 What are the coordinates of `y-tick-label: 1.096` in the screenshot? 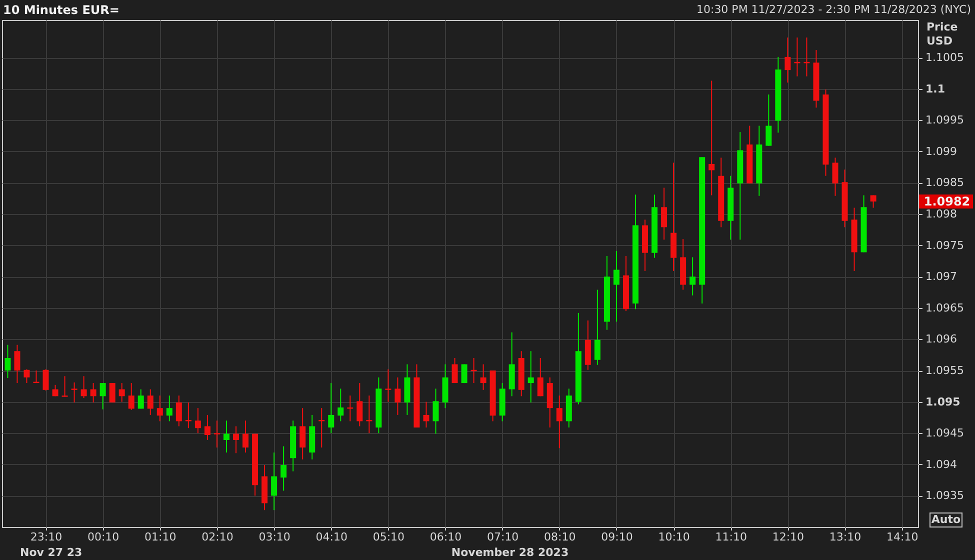 It's located at (941, 339).